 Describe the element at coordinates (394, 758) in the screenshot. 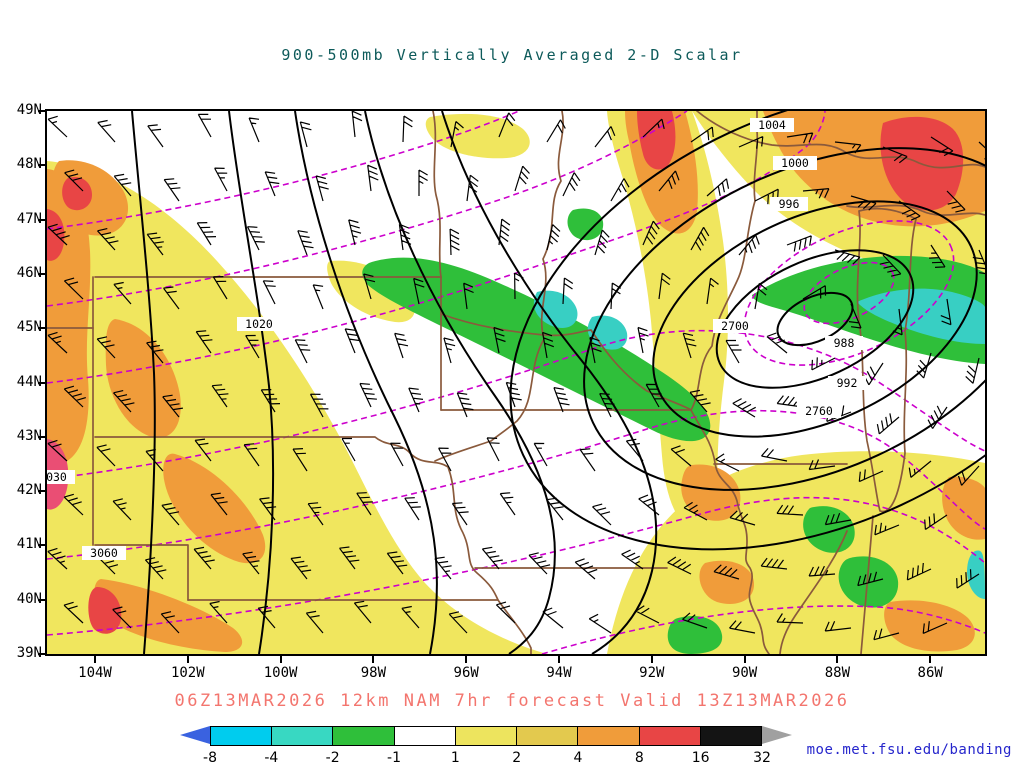

I see `colorbar-tick-label: -1` at that location.